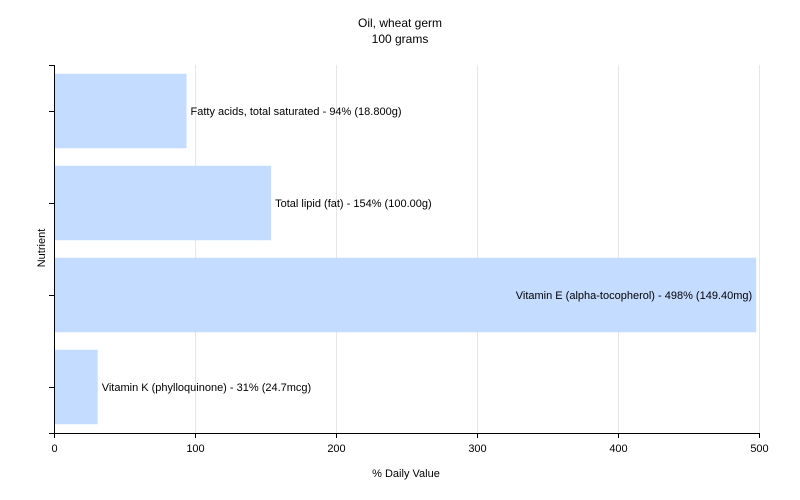  What do you see at coordinates (400, 39) in the screenshot?
I see `chart-subtitle: 100 grams` at bounding box center [400, 39].